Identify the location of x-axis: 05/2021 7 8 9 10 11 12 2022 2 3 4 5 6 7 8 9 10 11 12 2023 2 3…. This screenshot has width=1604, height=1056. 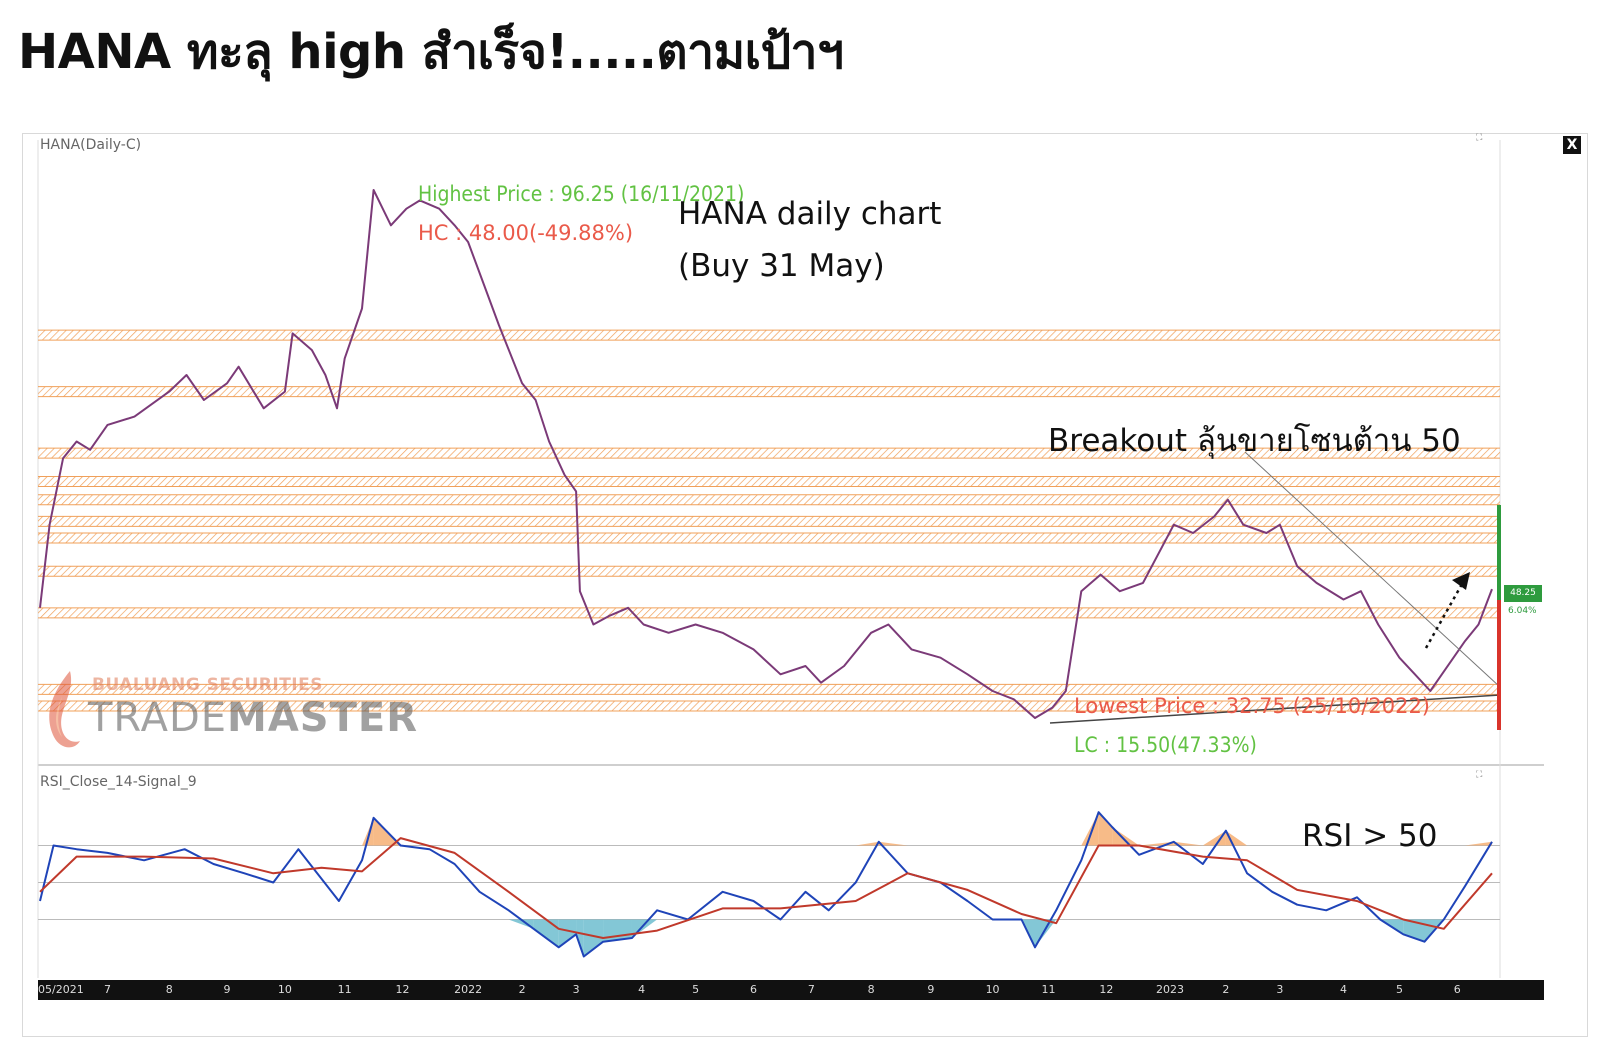
(791, 990).